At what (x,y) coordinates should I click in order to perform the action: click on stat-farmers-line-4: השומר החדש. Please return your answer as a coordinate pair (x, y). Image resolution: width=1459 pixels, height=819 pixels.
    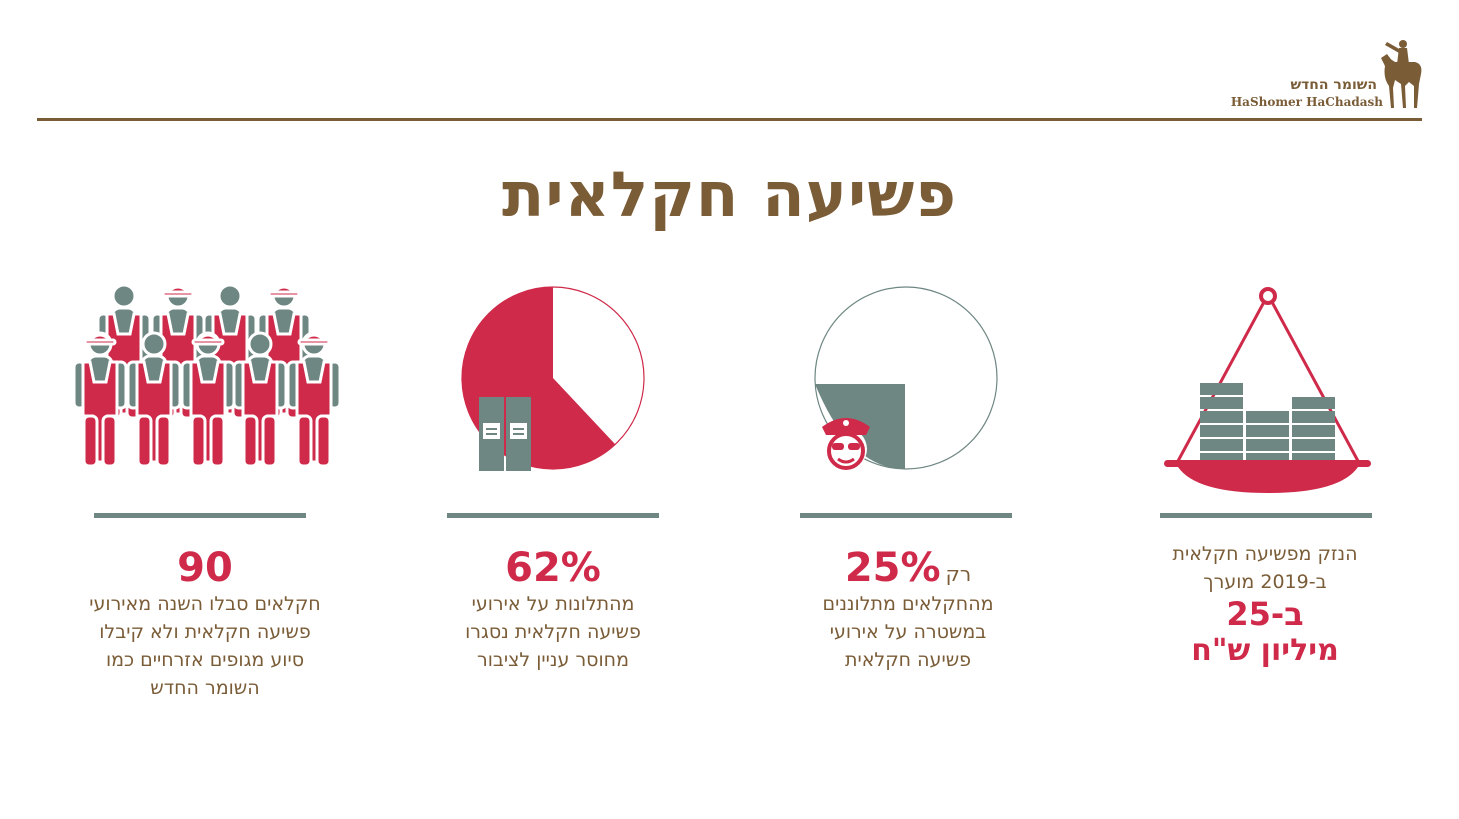
    Looking at the image, I should click on (205, 688).